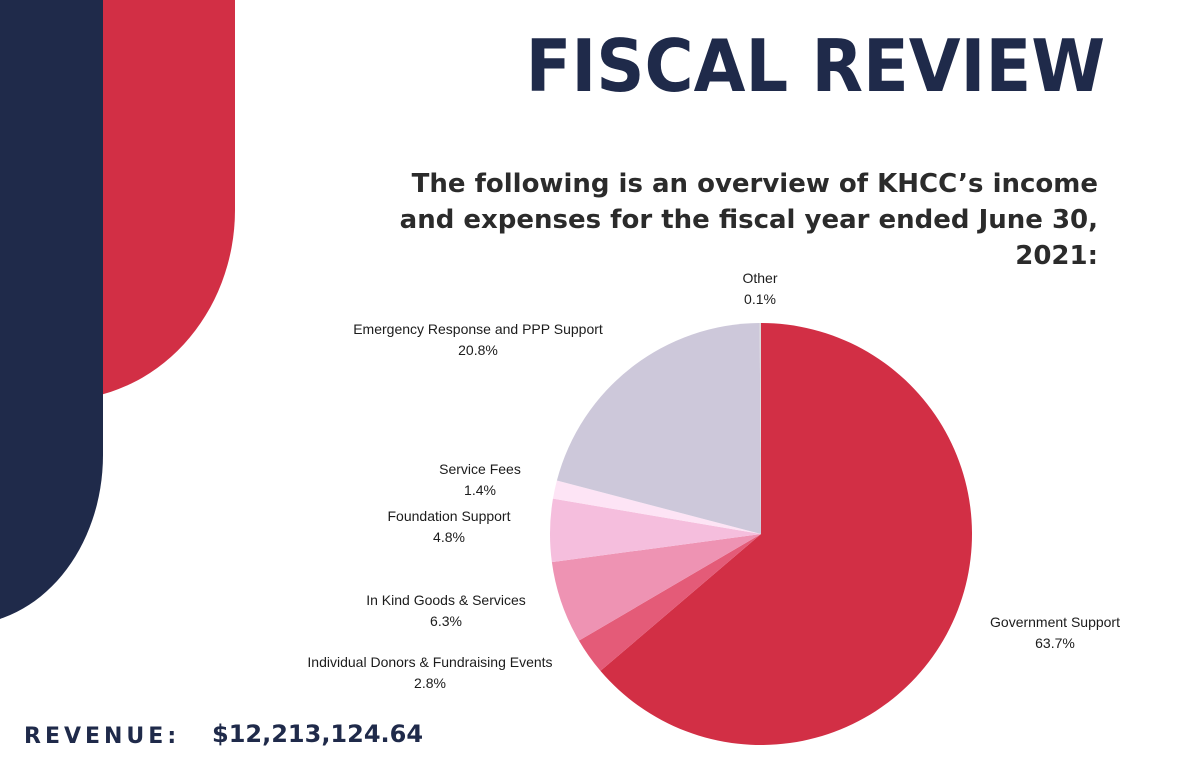 The height and width of the screenshot is (784, 1193). Describe the element at coordinates (656, 507) in the screenshot. I see `pie-slice-service-fees` at that location.